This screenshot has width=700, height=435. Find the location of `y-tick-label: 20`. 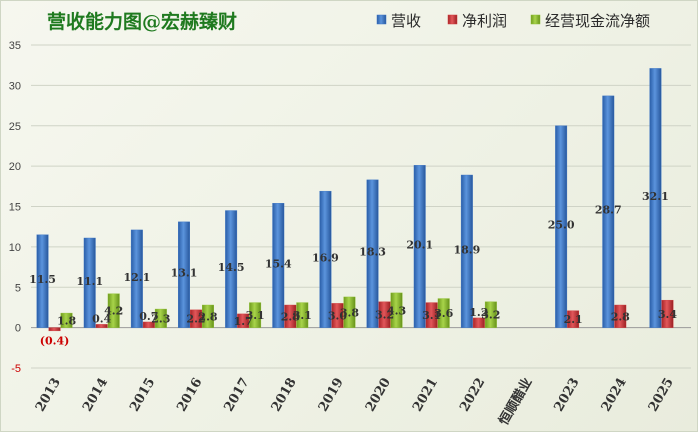

y-tick-label: 20 is located at coordinates (15, 167).